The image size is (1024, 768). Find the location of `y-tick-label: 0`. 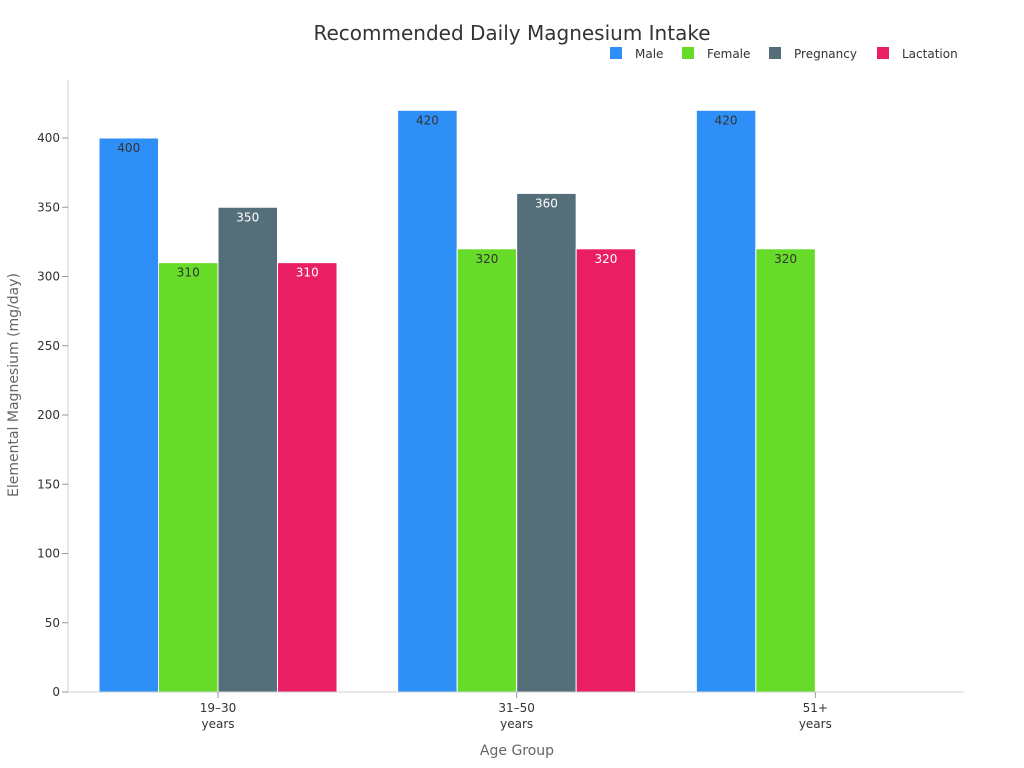

y-tick-label: 0 is located at coordinates (56, 692).